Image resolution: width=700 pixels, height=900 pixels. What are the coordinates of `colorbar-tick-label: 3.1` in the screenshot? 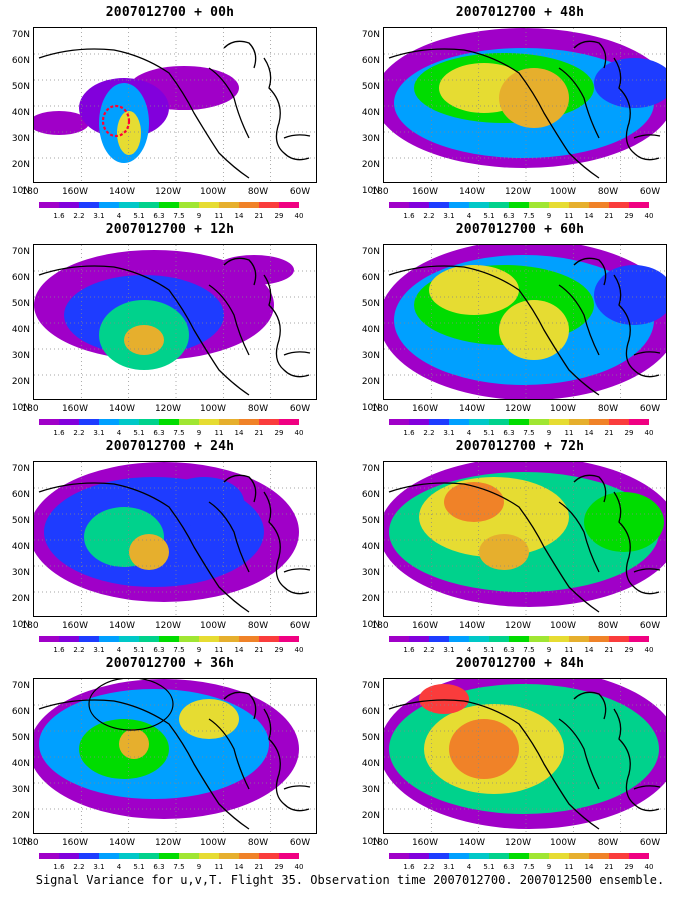 It's located at (99, 867).